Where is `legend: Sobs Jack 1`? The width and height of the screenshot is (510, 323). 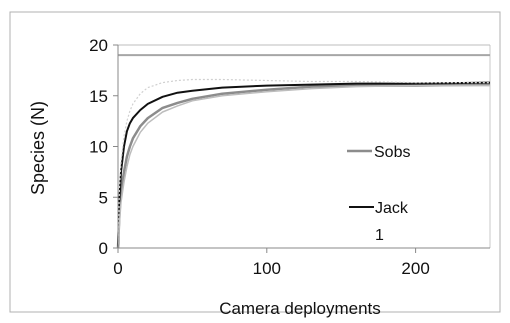 legend: Sobs Jack 1 is located at coordinates (378, 194).